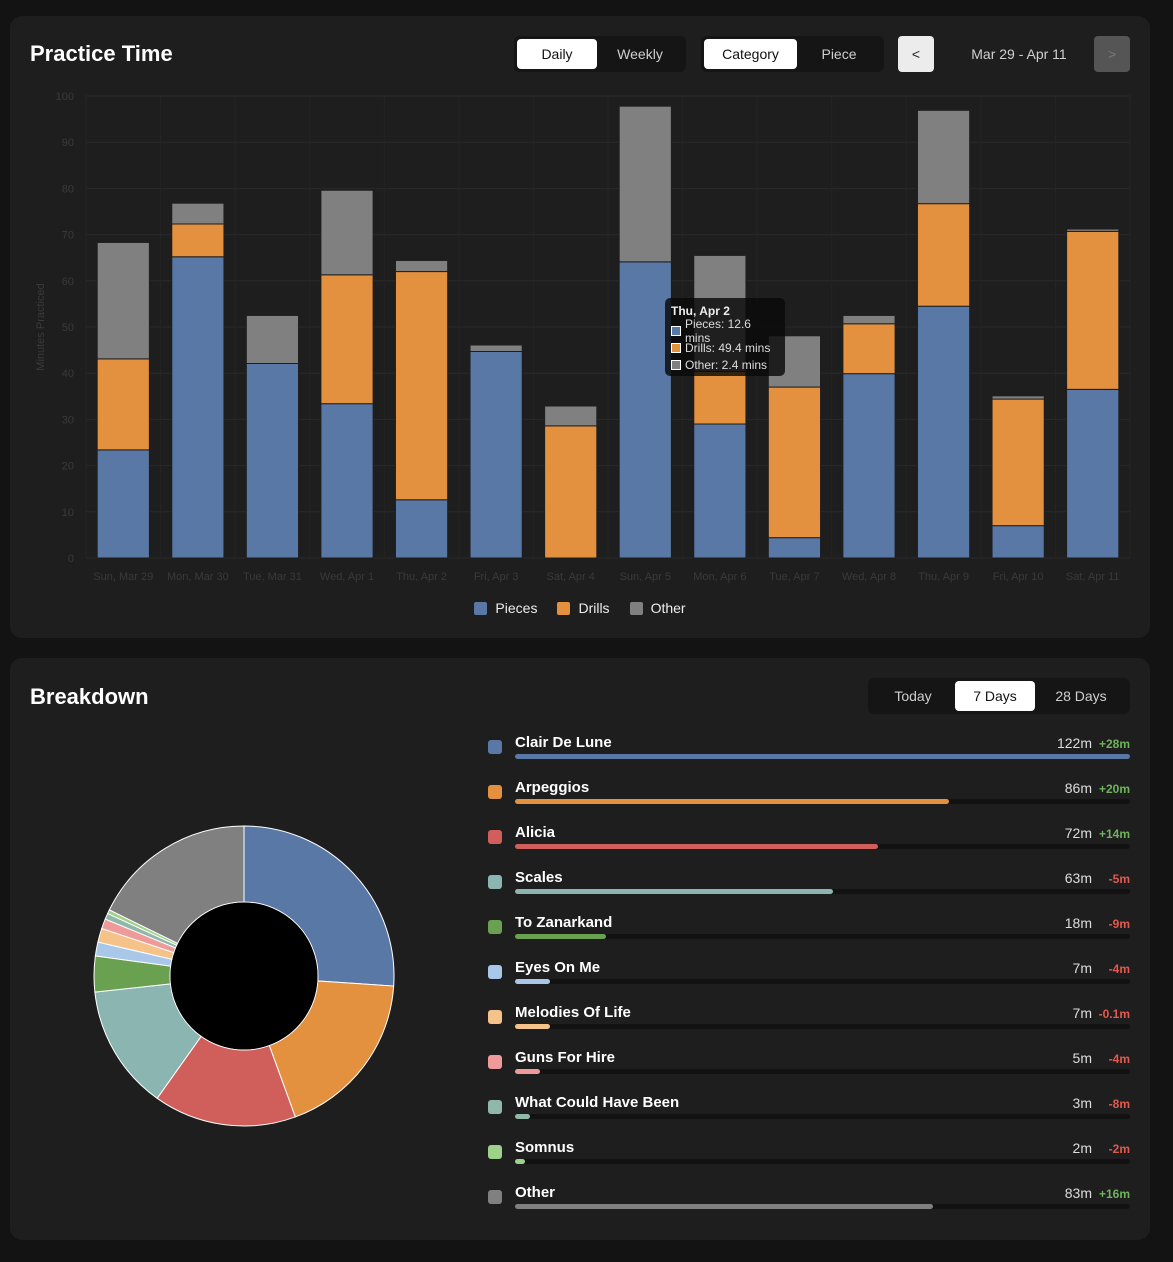 The width and height of the screenshot is (1173, 1262). Describe the element at coordinates (1078, 923) in the screenshot. I see `breakdown-item-minutes: 18m` at that location.